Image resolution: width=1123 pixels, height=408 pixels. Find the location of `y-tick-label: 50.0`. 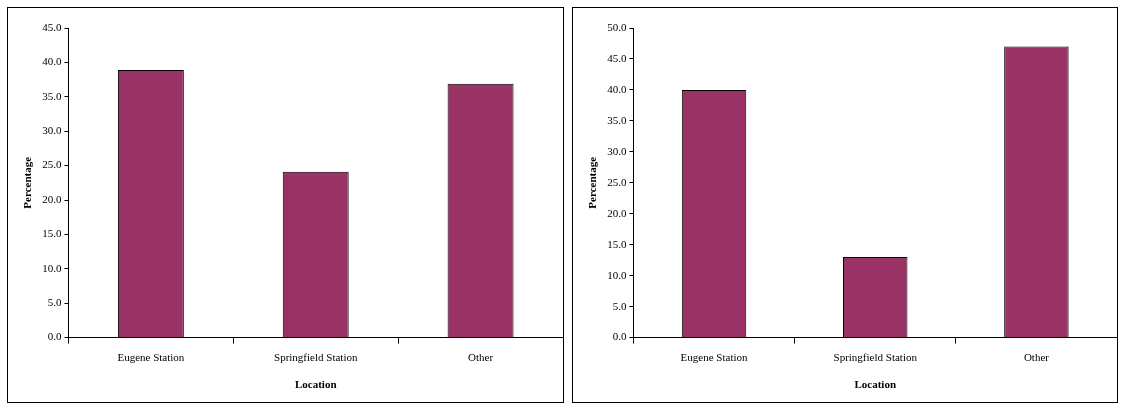

y-tick-label: 50.0 is located at coordinates (617, 26).